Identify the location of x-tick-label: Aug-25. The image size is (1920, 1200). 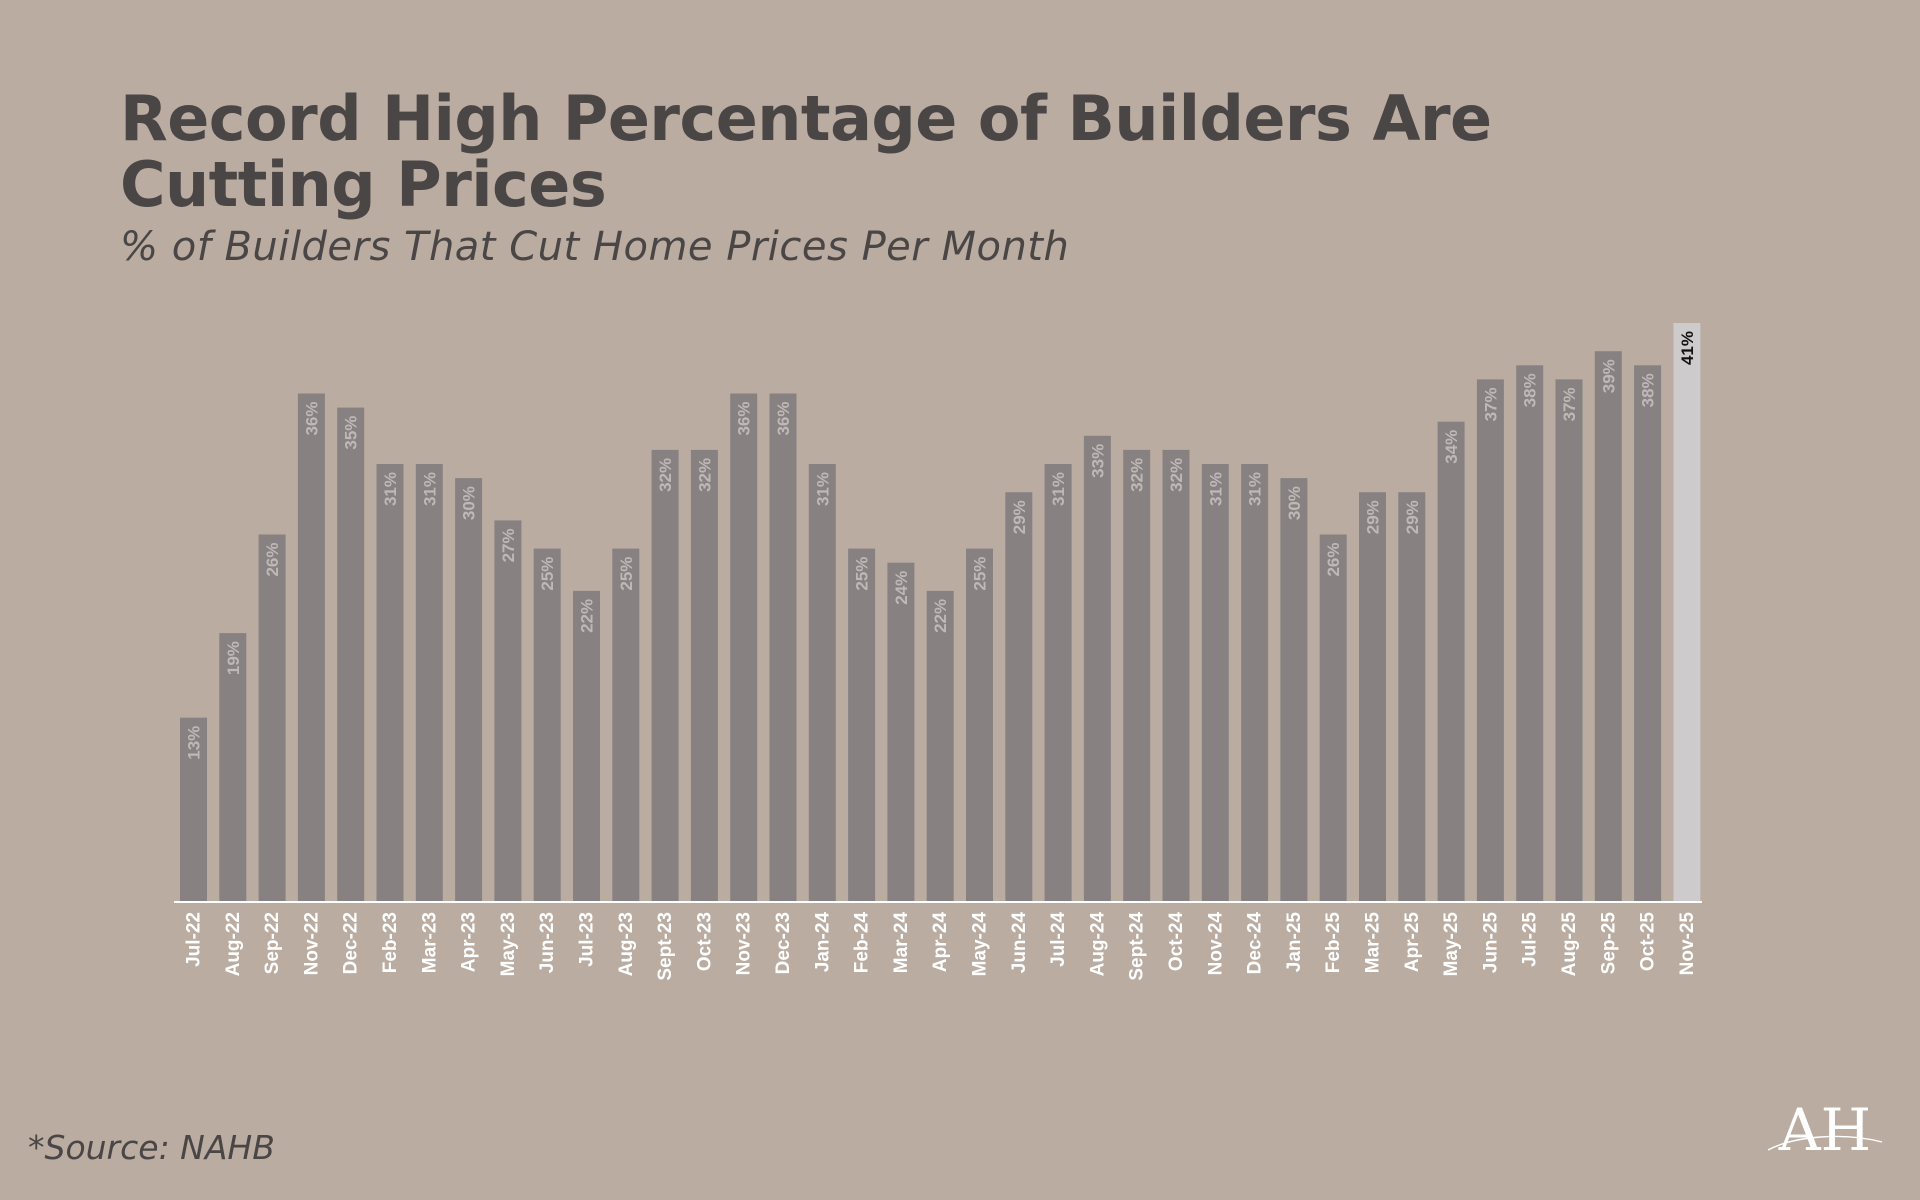
(1569, 944).